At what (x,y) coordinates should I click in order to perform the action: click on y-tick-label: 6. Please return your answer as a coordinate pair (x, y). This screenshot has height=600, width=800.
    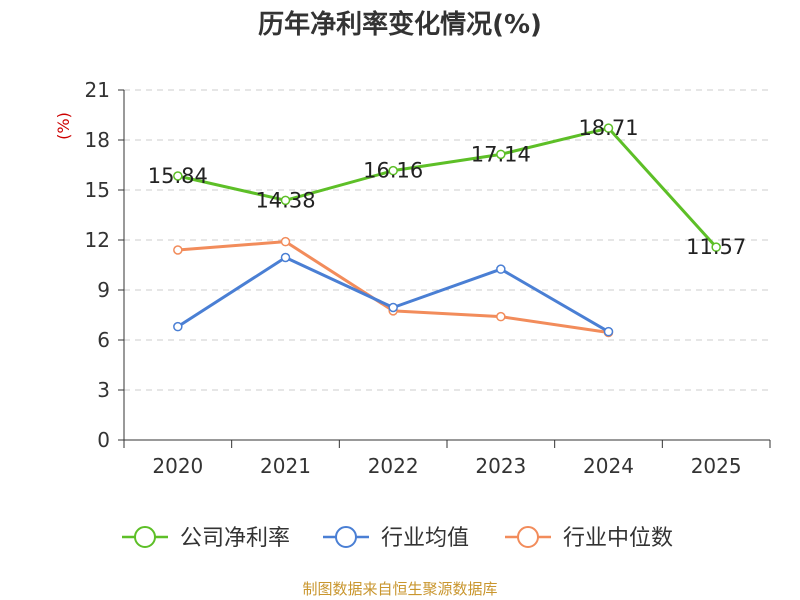
    Looking at the image, I should click on (103, 340).